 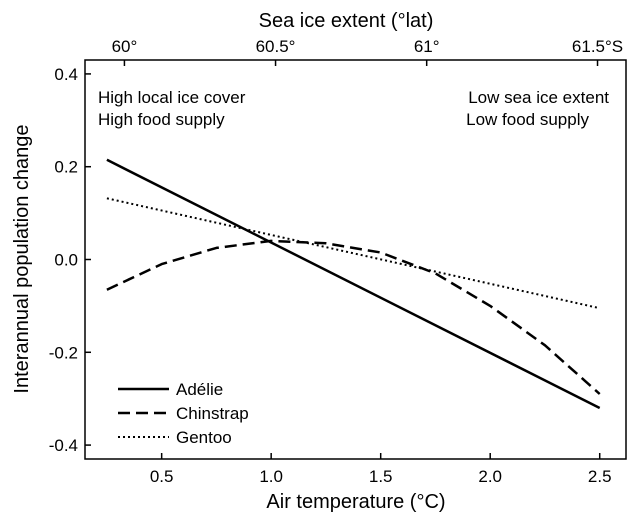 What do you see at coordinates (427, 46) in the screenshot?
I see `top-tick-label: 61°` at bounding box center [427, 46].